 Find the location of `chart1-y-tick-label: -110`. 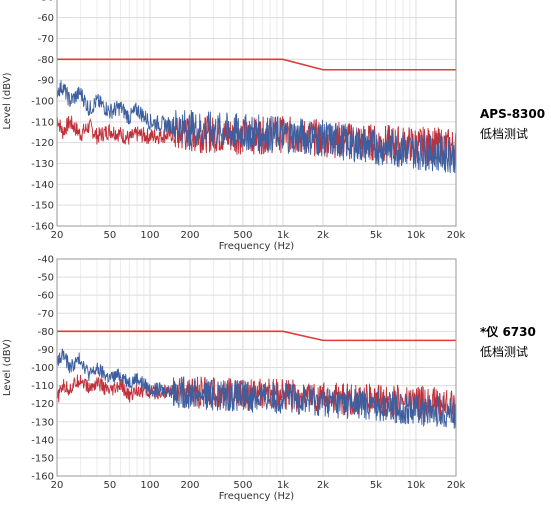

chart1-y-tick-label: -110 is located at coordinates (42, 386).